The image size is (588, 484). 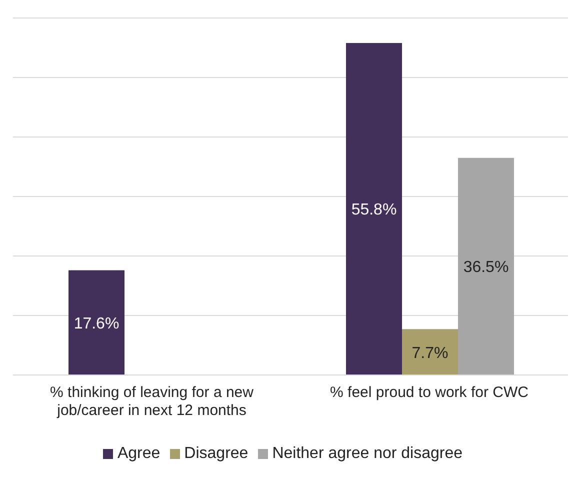 I want to click on x-tick-label: % feel proud to work for CWC, so click(x=429, y=392).